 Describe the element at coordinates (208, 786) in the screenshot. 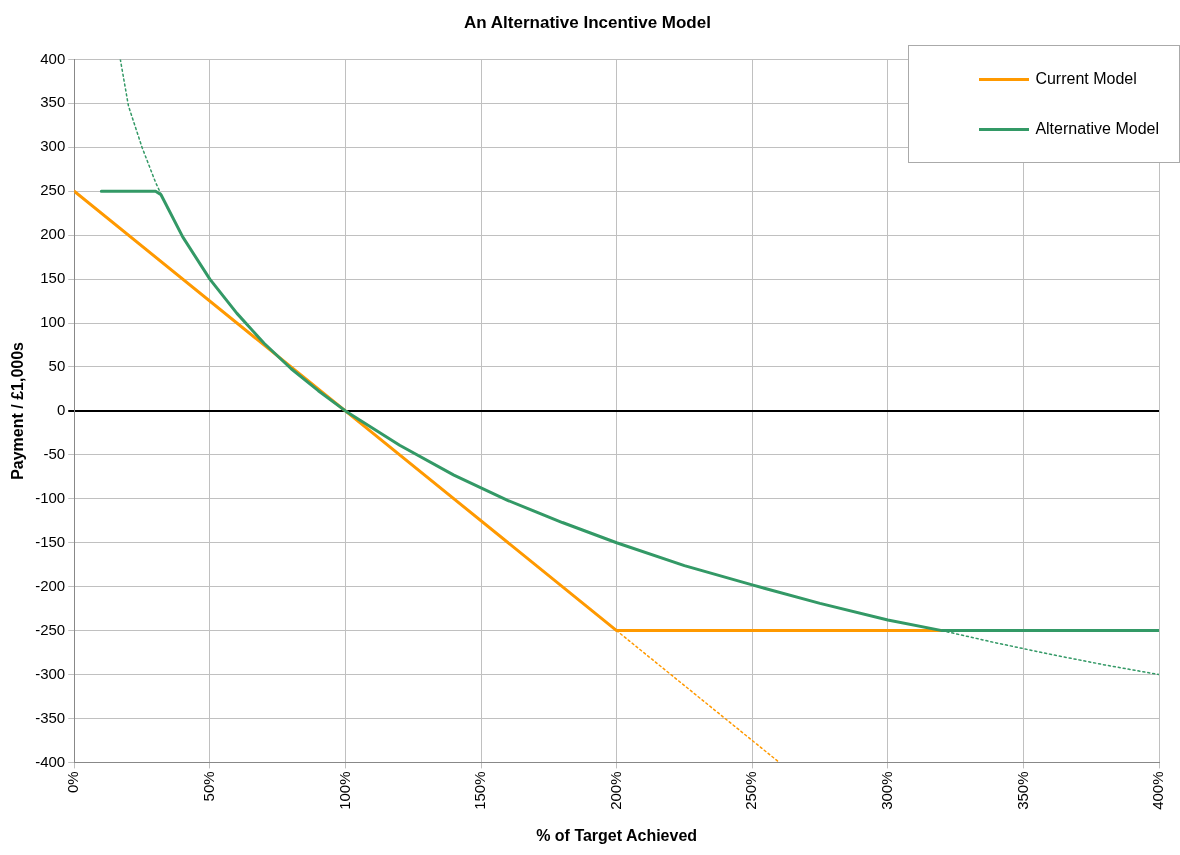

I see `x-tick-label: 50%` at that location.